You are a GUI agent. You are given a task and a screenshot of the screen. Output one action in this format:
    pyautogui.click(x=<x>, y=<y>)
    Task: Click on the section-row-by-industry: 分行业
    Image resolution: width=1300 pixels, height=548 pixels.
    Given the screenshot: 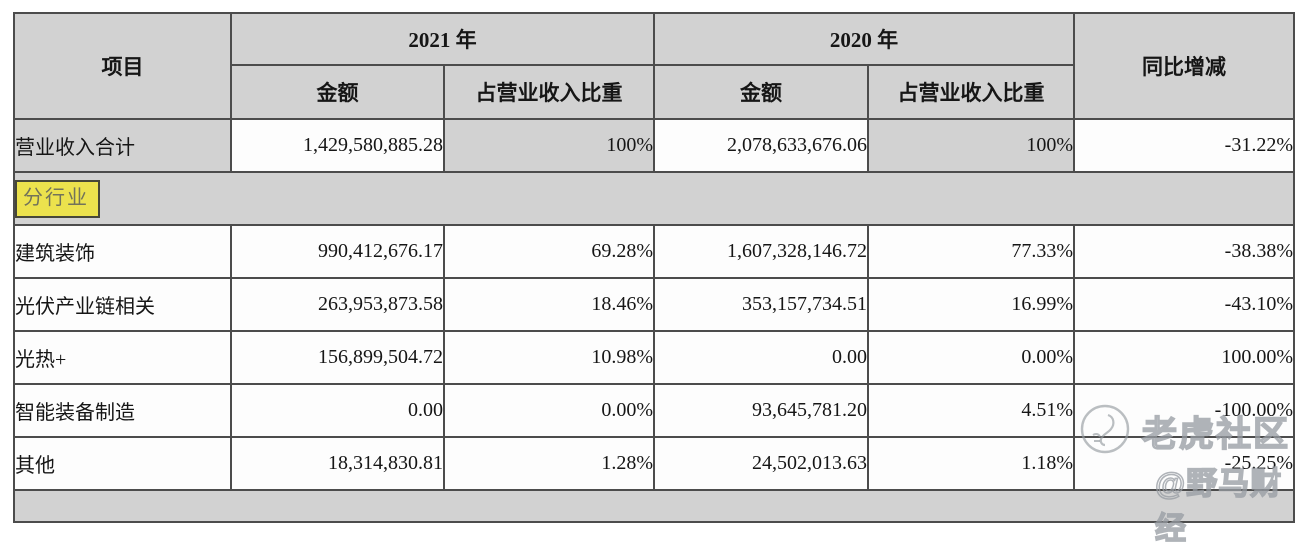 What is the action you would take?
    pyautogui.click(x=654, y=198)
    